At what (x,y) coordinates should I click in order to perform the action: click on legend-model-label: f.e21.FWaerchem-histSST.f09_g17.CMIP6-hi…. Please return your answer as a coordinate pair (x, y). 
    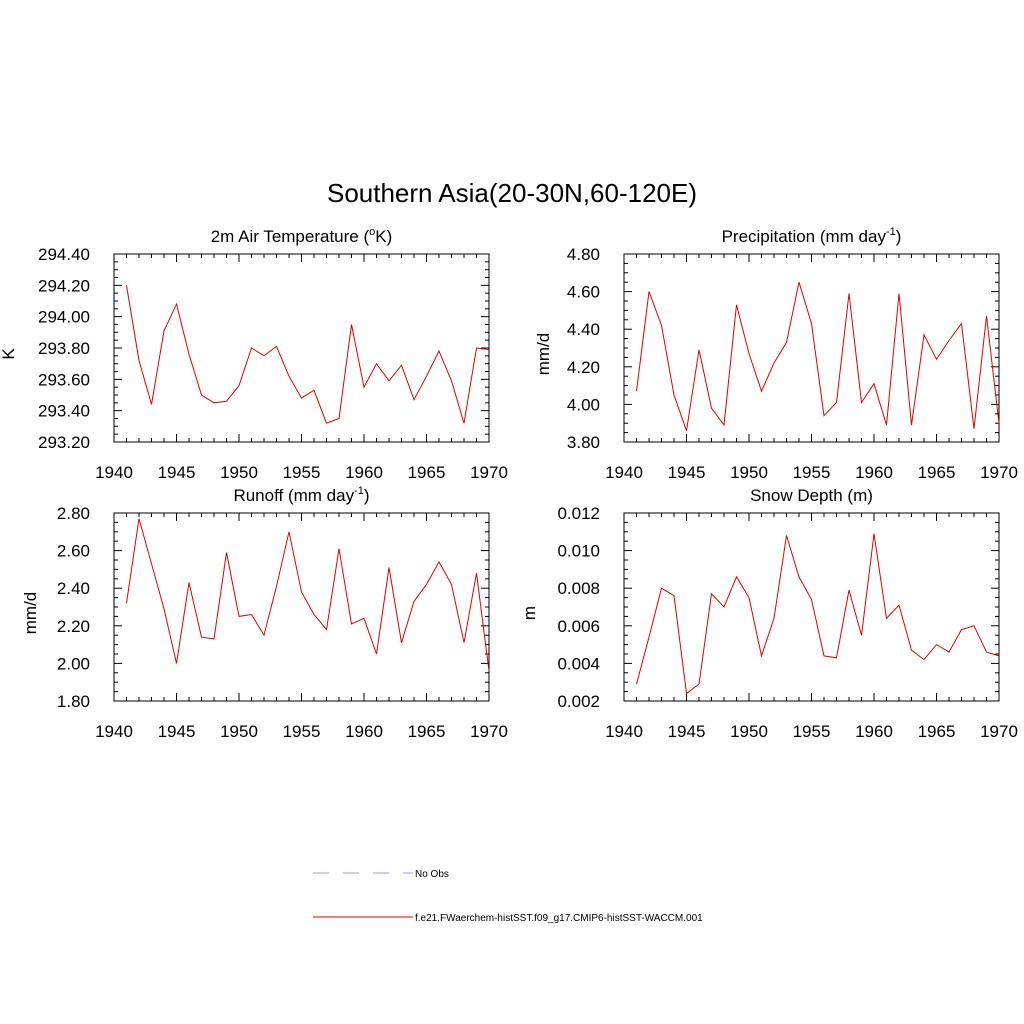
    Looking at the image, I should click on (559, 918).